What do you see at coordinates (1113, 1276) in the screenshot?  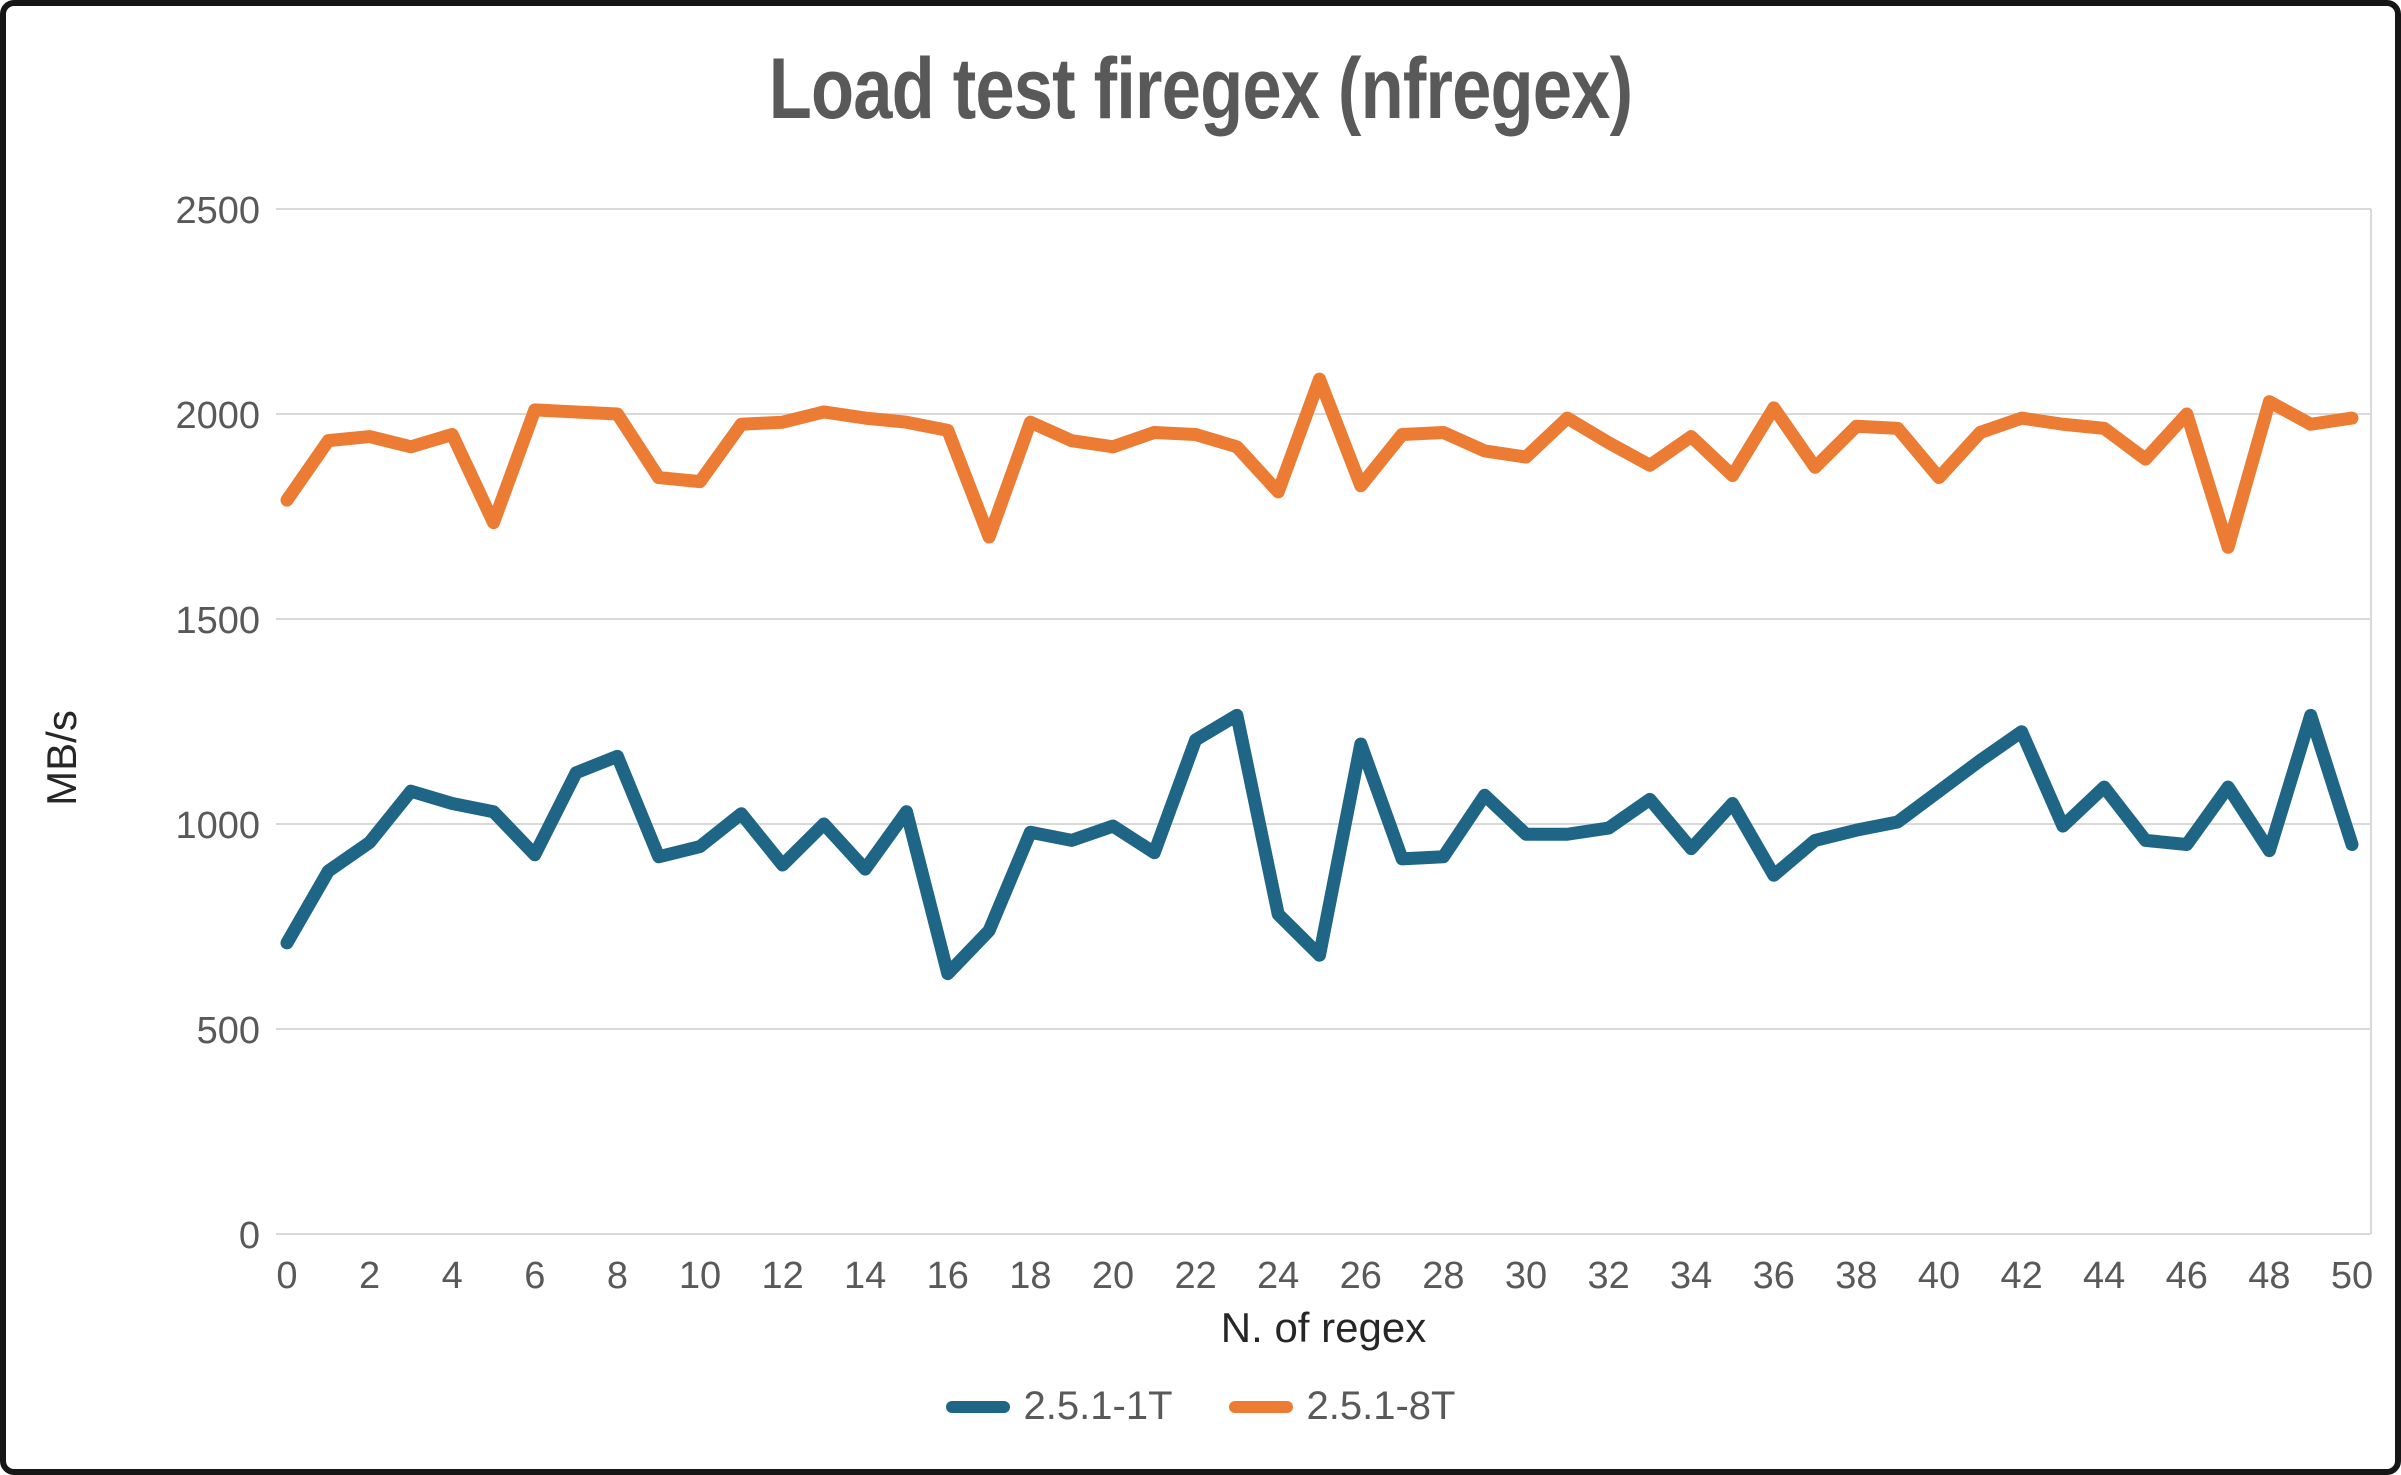 I see `x-tick-label: 20` at bounding box center [1113, 1276].